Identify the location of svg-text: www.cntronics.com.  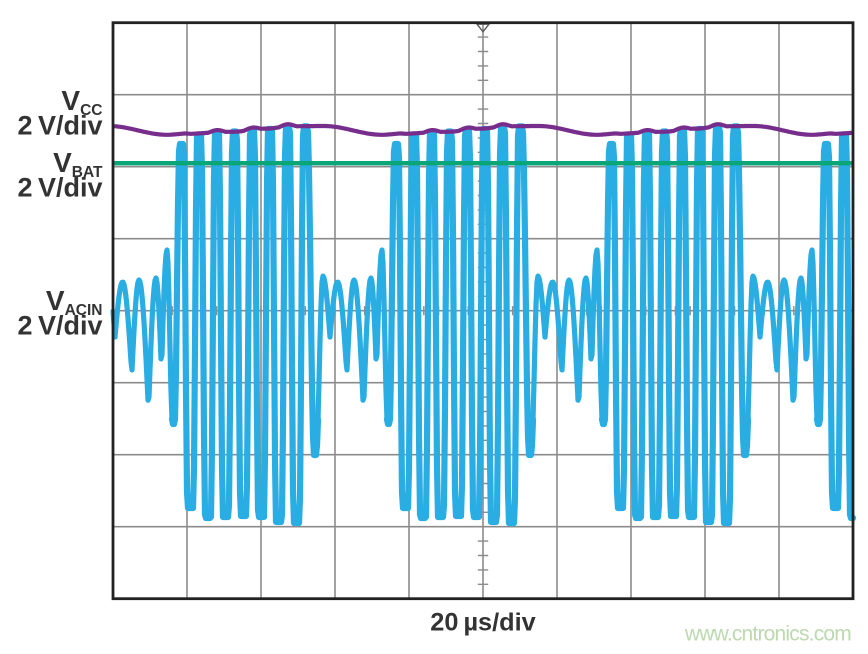
(767, 634).